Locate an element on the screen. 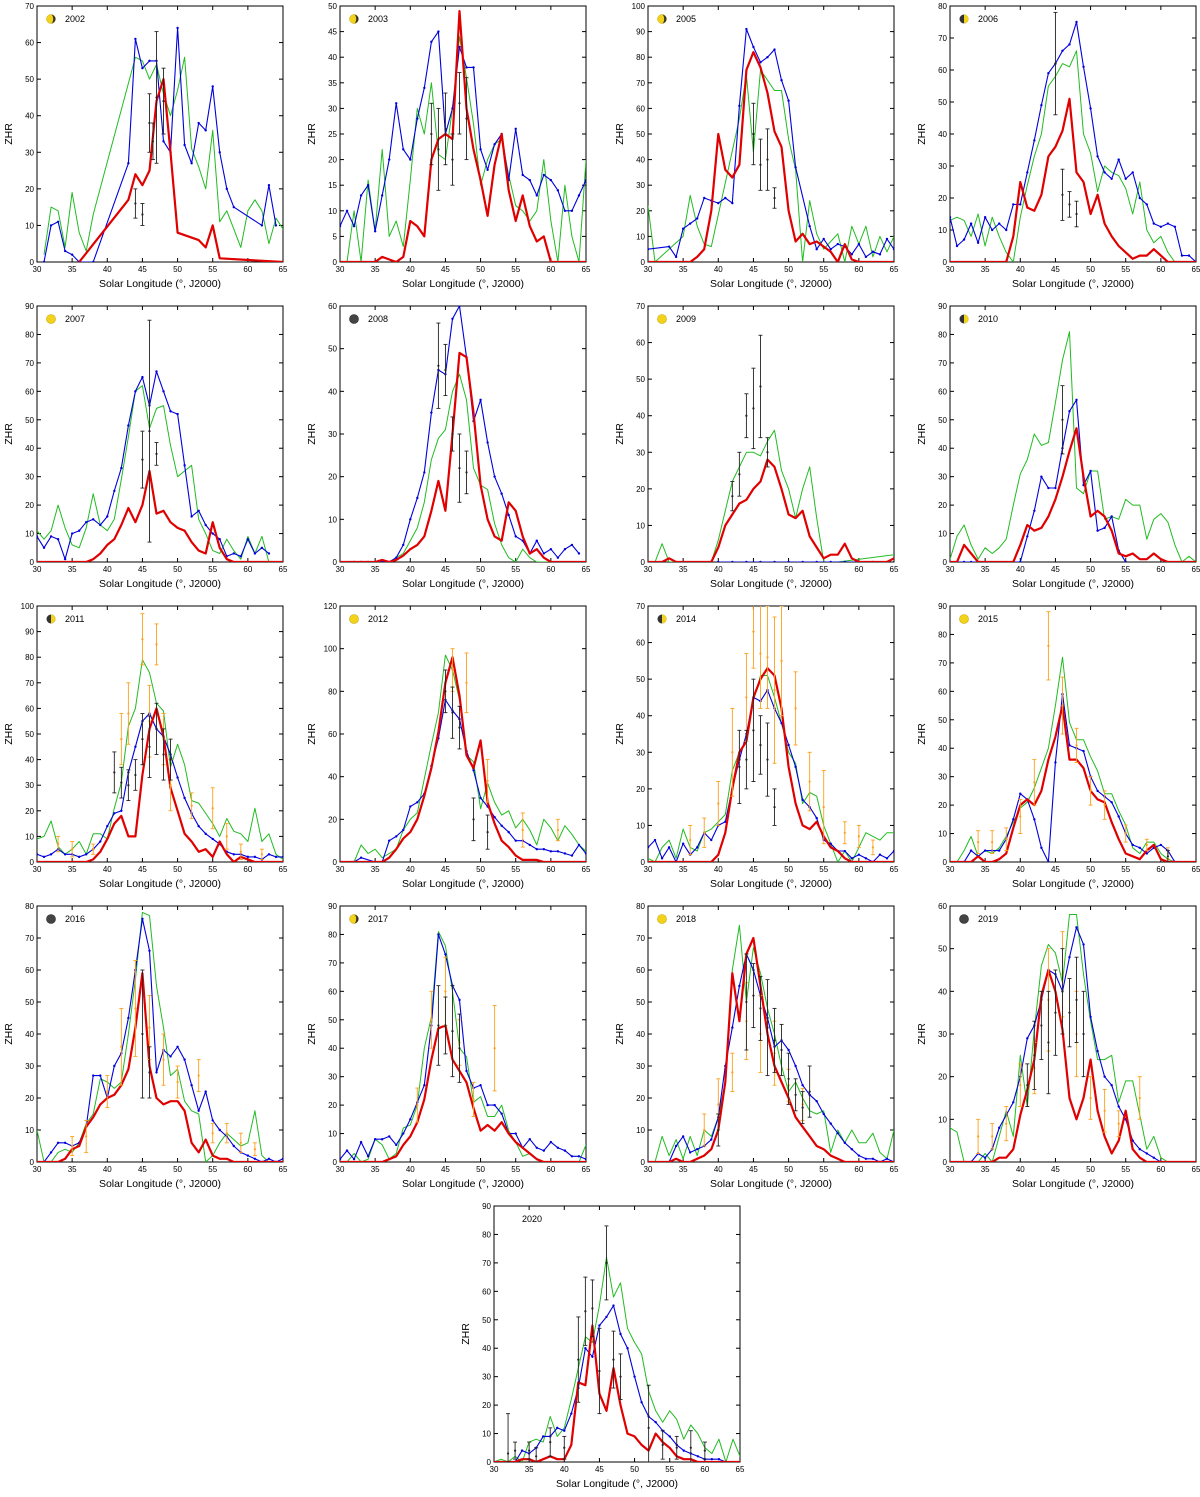 This screenshot has width=1200, height=1497. series-green is located at coordinates (1073, 156).